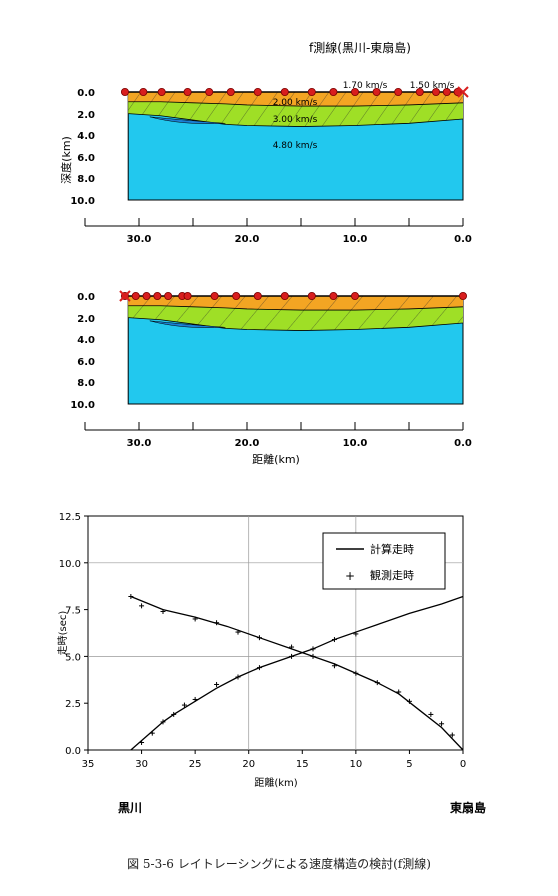 The width and height of the screenshot is (558, 896). What do you see at coordinates (82, 201) in the screenshot?
I see `section1-ytick: 10.0` at bounding box center [82, 201].